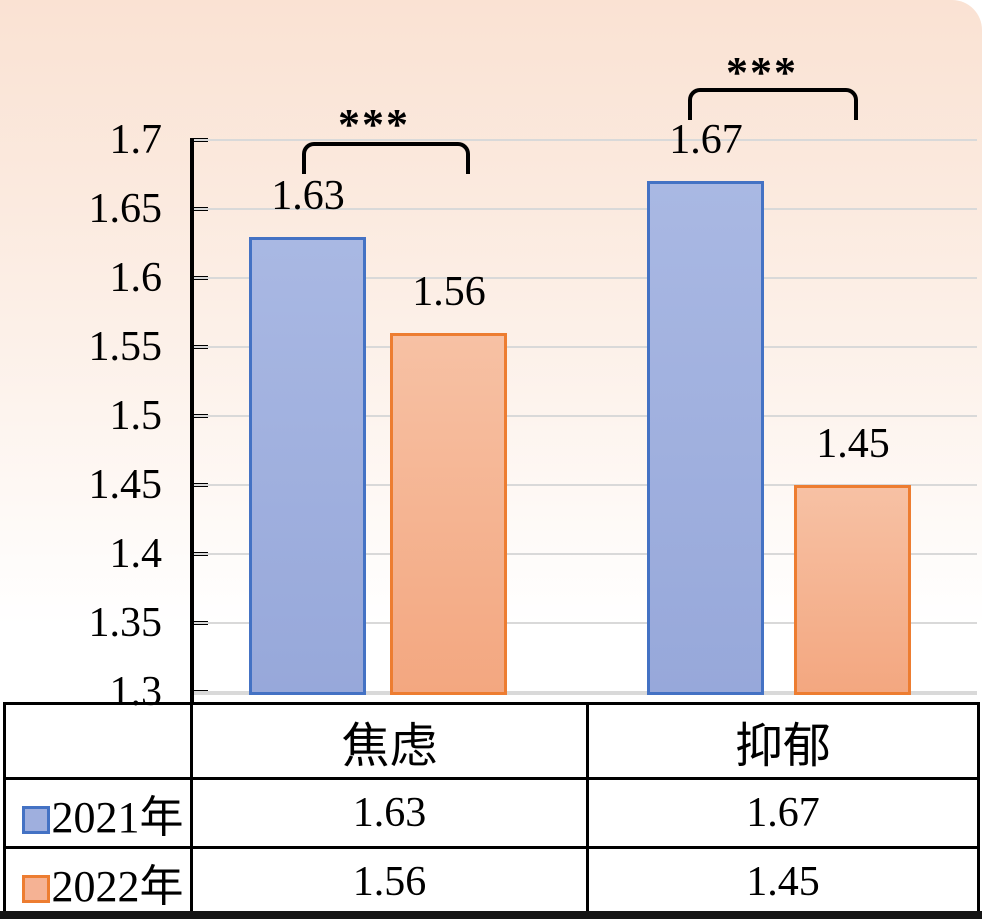  What do you see at coordinates (389, 813) in the screenshot?
I see `table-value-2021-anxiety: 1.63` at bounding box center [389, 813].